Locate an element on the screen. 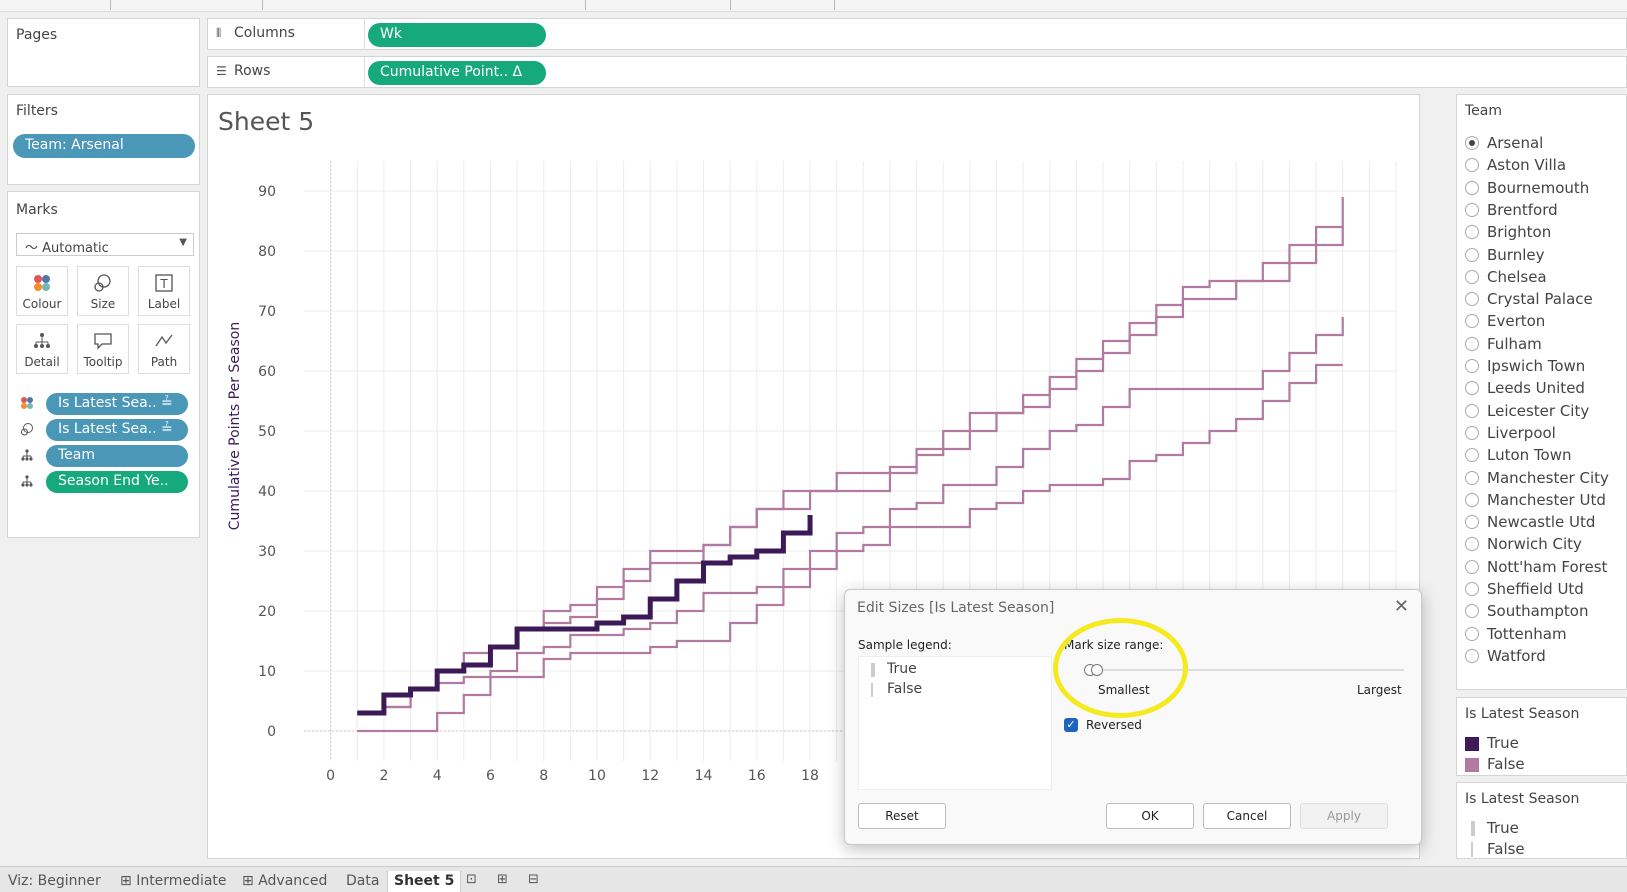 The height and width of the screenshot is (892, 1627). tab-advanced: ⊞ Advanced is located at coordinates (284, 881).